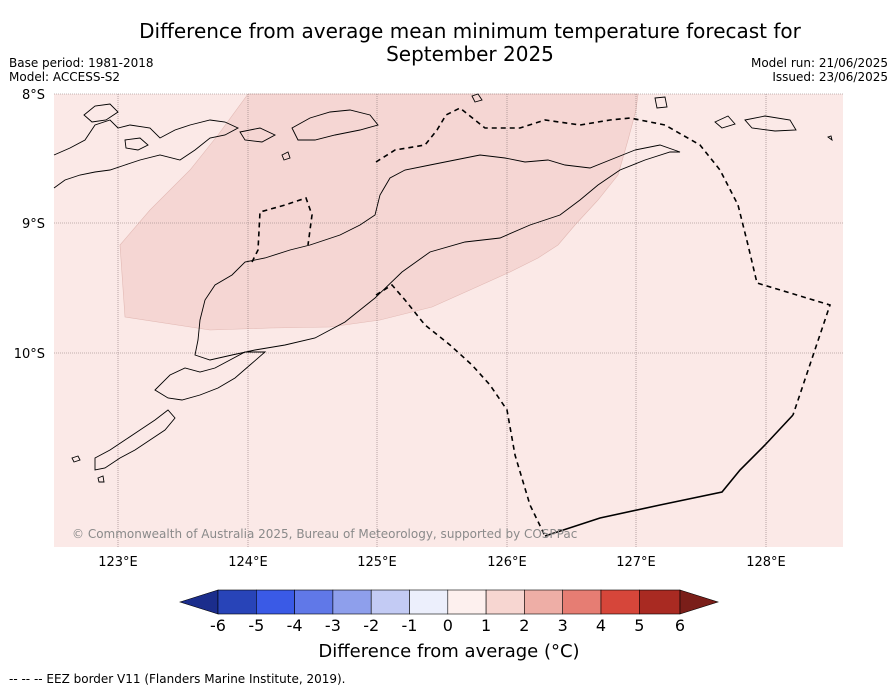  What do you see at coordinates (33, 95) in the screenshot?
I see `lat-label-8: 8°S` at bounding box center [33, 95].